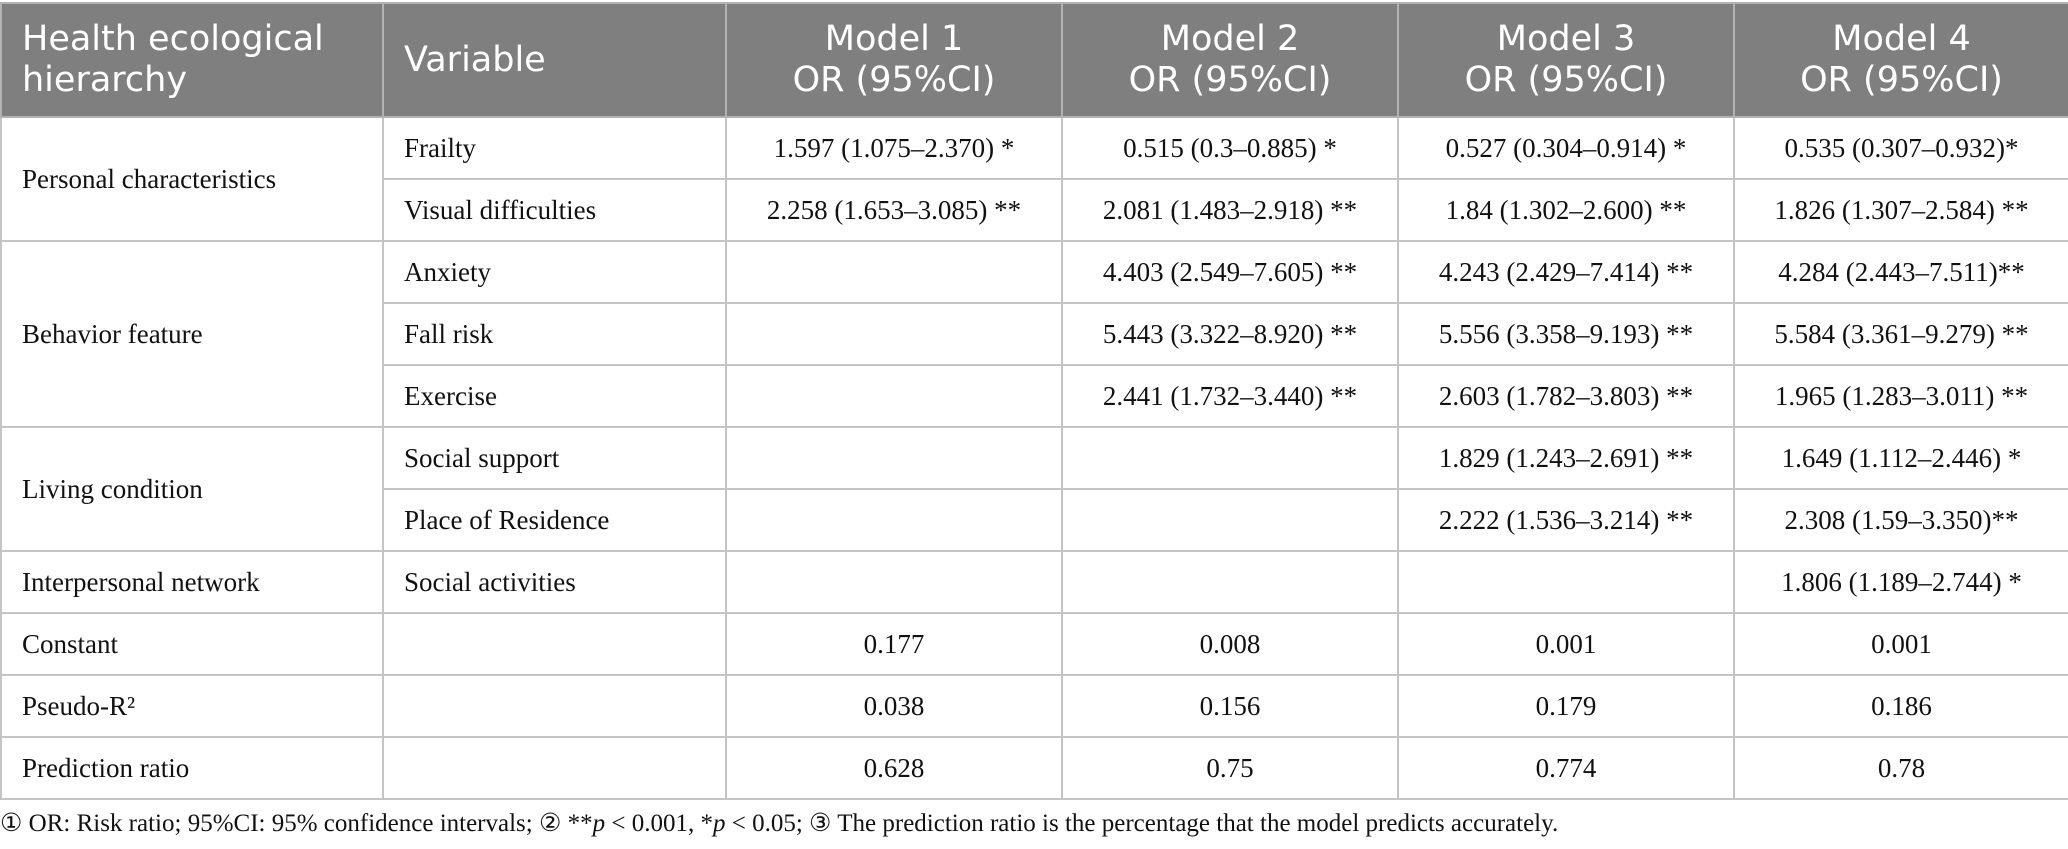  I want to click on value-cell: 0.515 (0.3–0.885) *, so click(1230, 148).